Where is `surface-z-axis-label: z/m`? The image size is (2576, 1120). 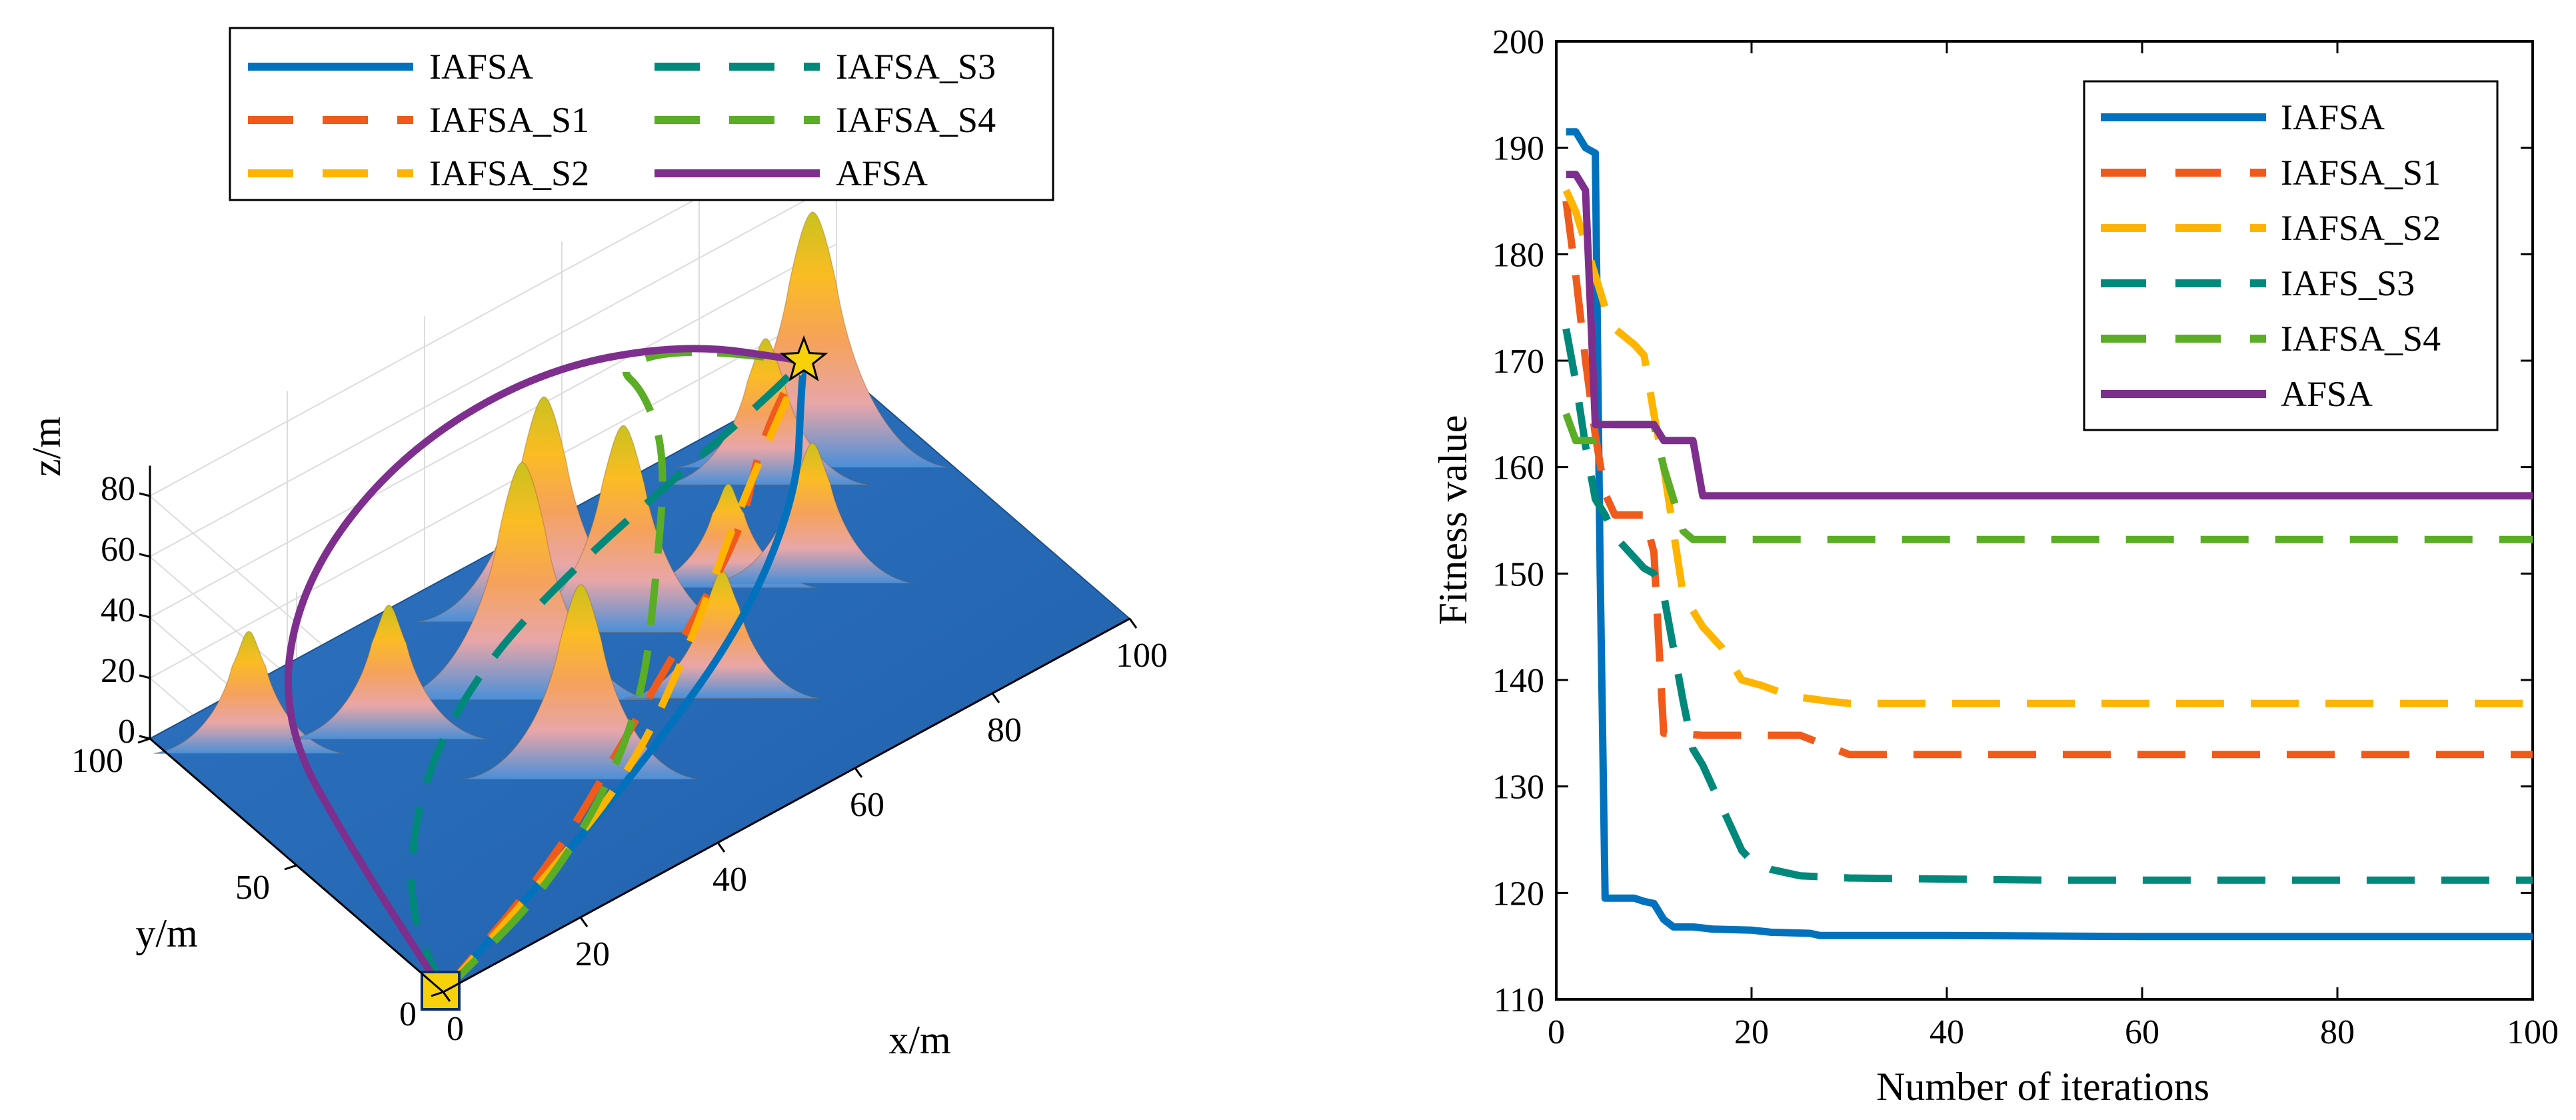
surface-z-axis-label: z/m is located at coordinates (47, 447).